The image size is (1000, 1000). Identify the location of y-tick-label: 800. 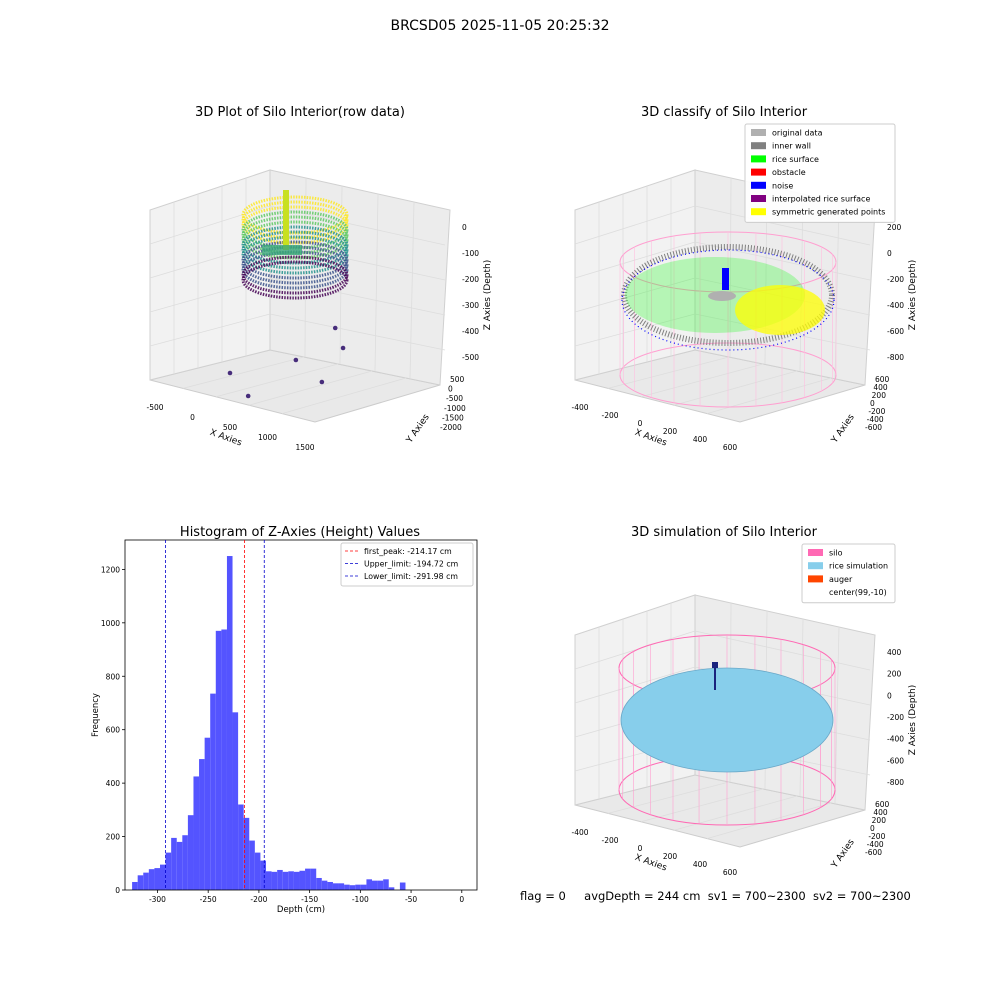
(113, 676).